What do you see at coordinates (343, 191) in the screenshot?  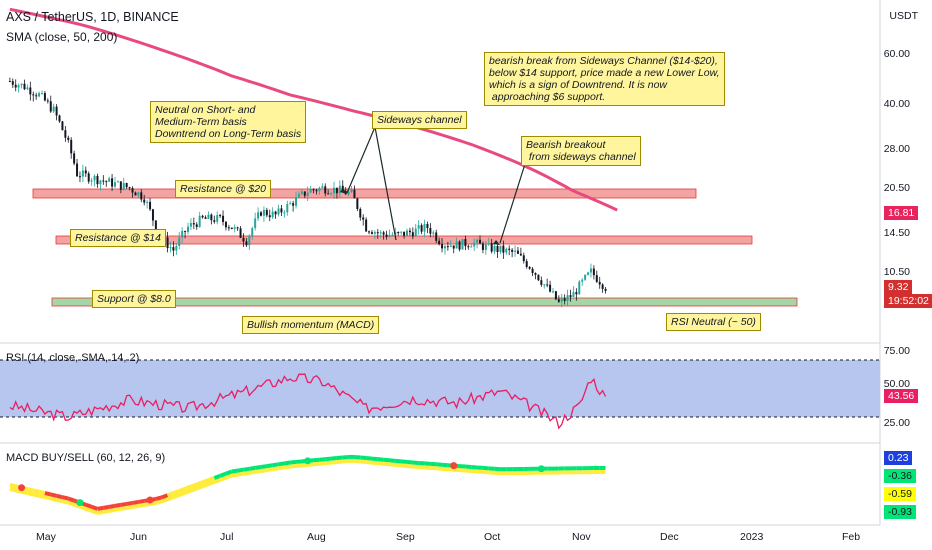 I see `arrow-head` at bounding box center [343, 191].